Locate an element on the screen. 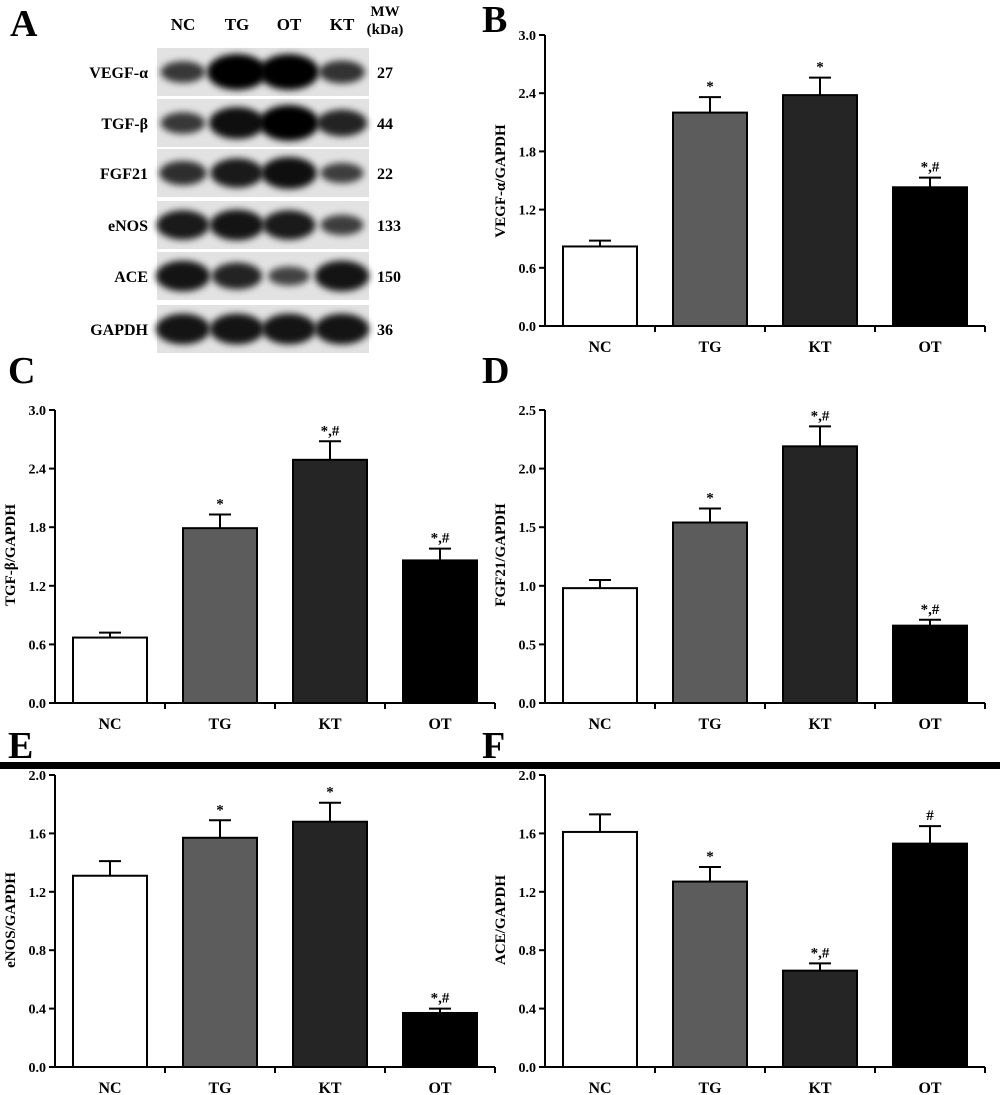  mw-value: 133 is located at coordinates (389, 226).